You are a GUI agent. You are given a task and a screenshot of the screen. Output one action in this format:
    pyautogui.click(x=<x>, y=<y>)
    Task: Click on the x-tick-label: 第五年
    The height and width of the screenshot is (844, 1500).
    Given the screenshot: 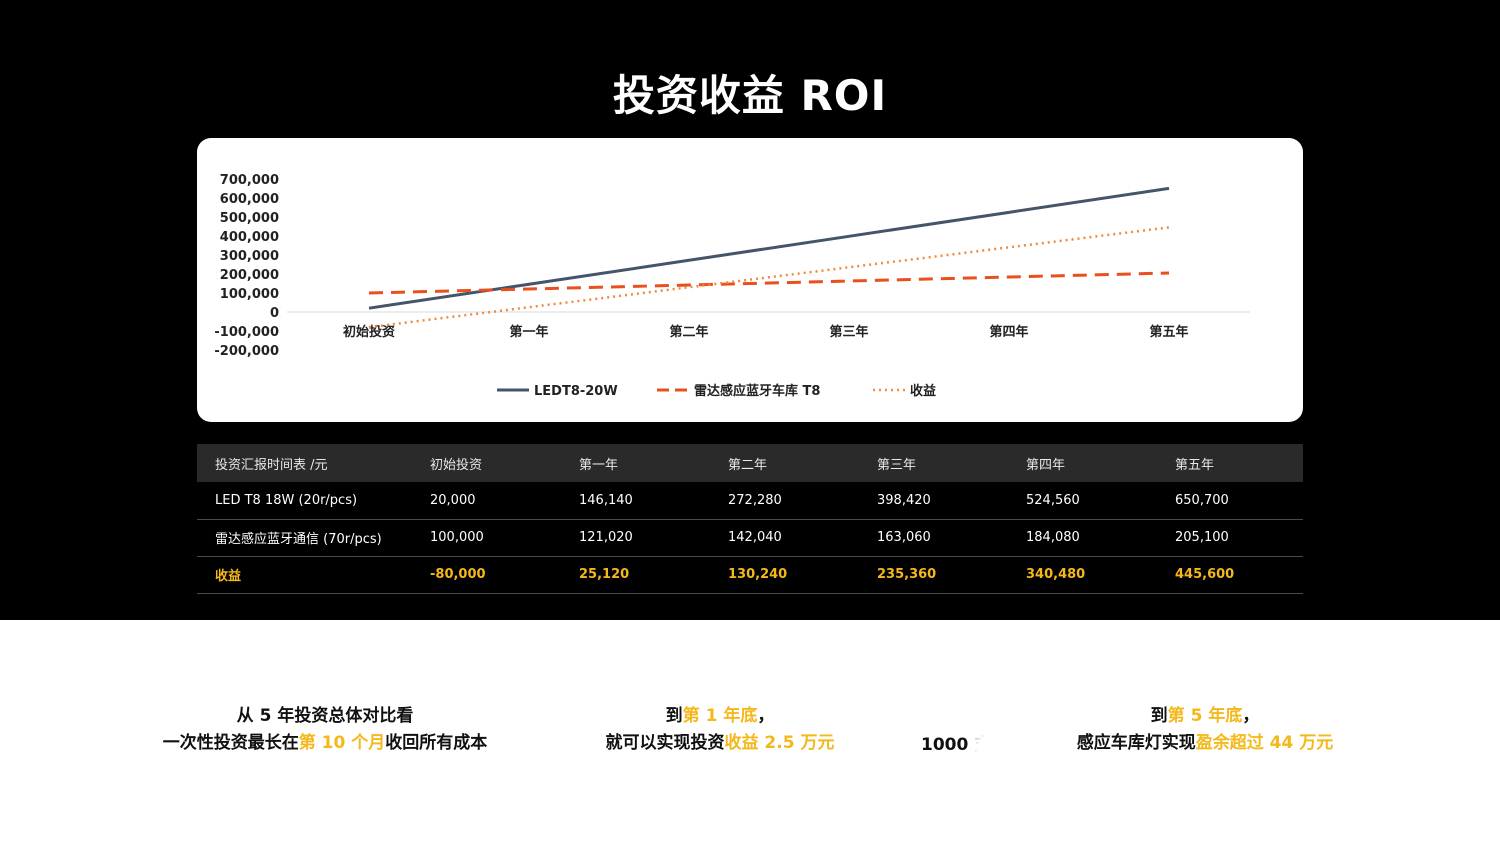 What is the action you would take?
    pyautogui.click(x=1168, y=332)
    